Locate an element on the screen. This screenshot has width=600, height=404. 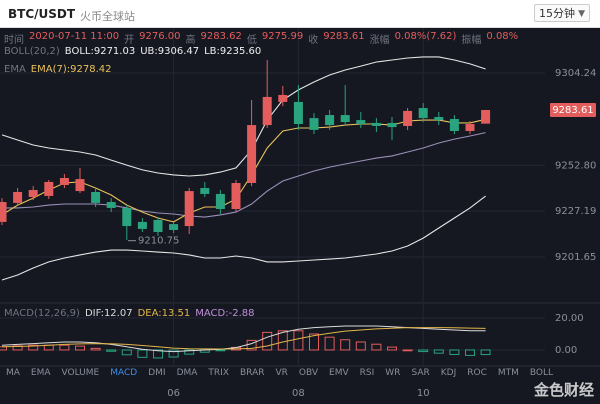
info-label: 低 is located at coordinates (251, 40).